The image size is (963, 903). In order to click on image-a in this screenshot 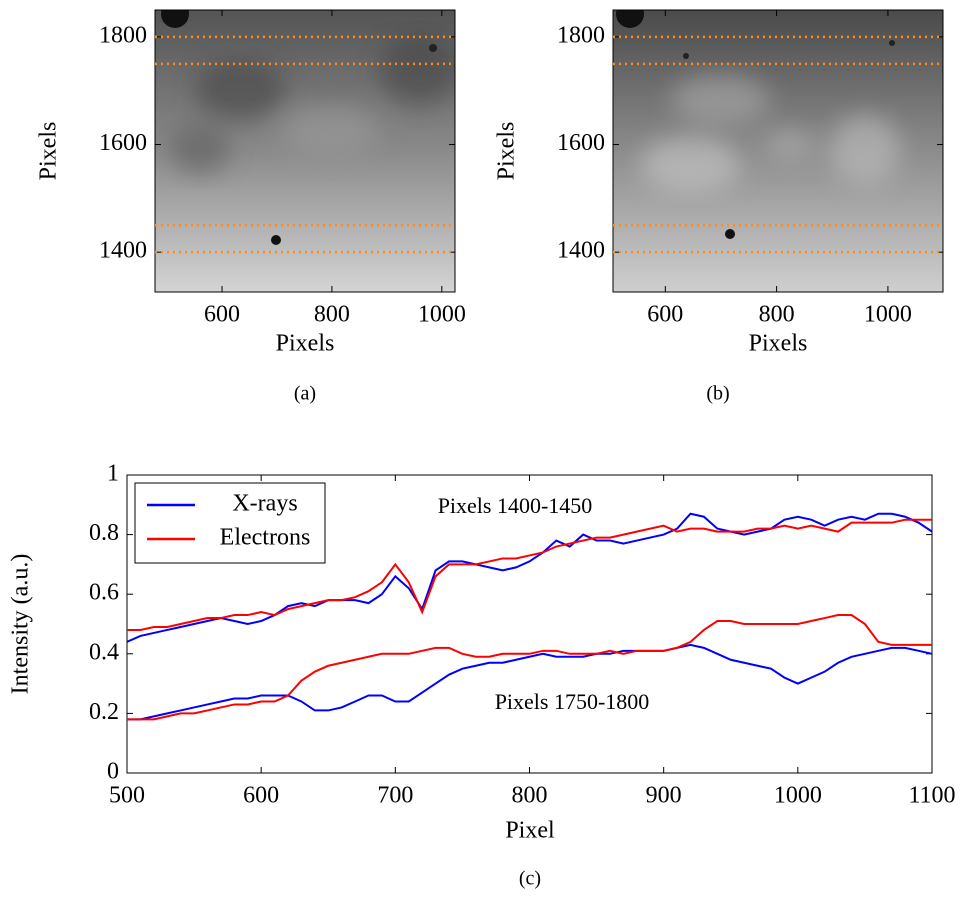, I will do `click(305, 151)`.